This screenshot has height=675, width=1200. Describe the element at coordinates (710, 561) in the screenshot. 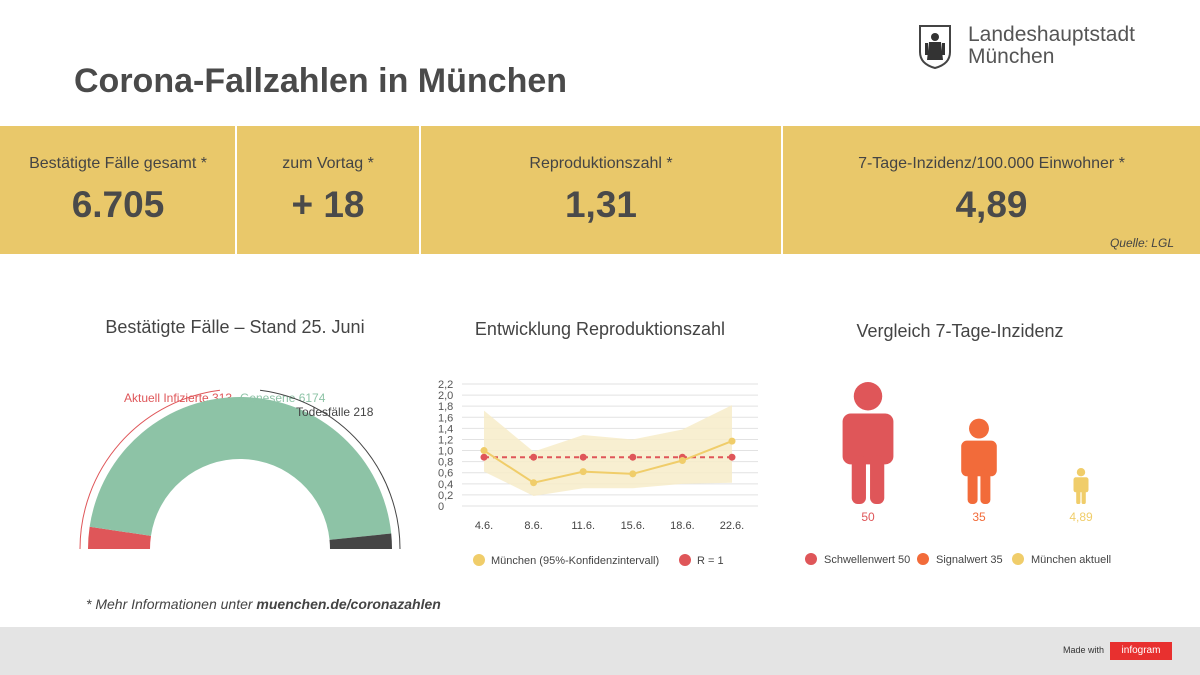

I see `legend-label: R = 1` at that location.